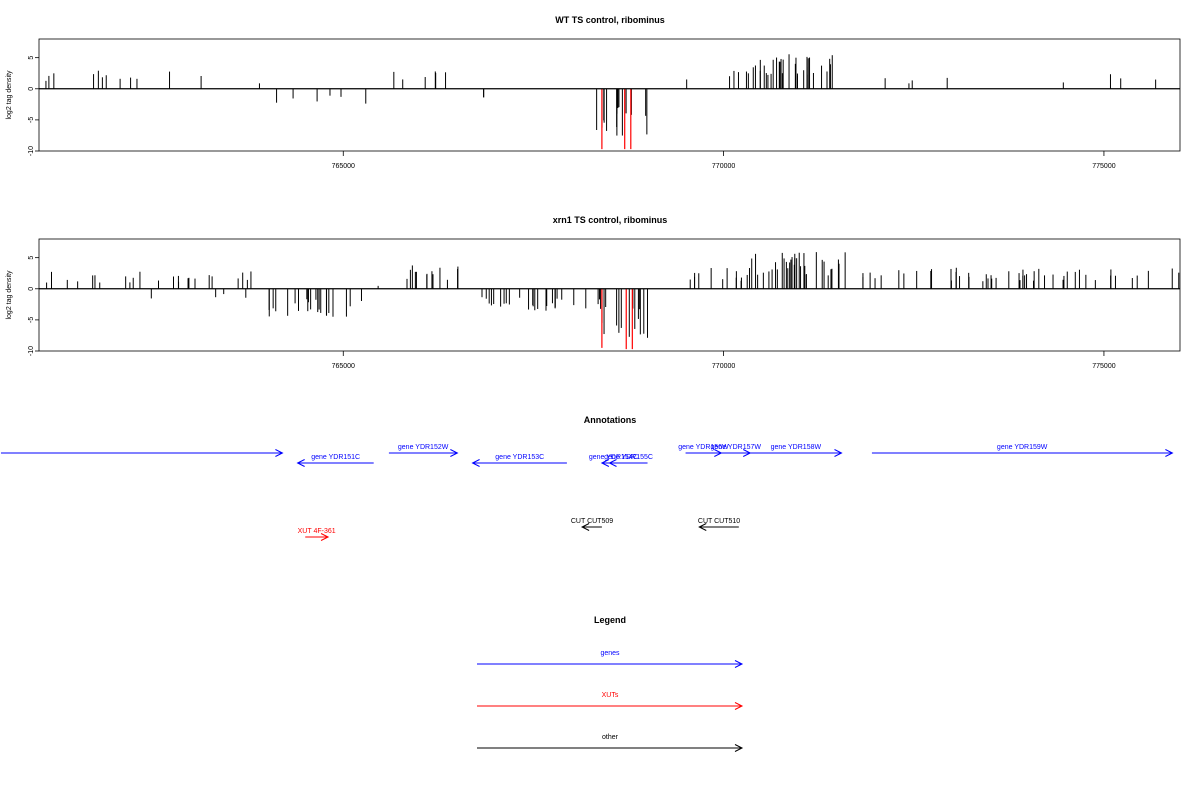 The width and height of the screenshot is (1200, 800). I want to click on annotation-feature-label: gene YDR158W, so click(796, 447).